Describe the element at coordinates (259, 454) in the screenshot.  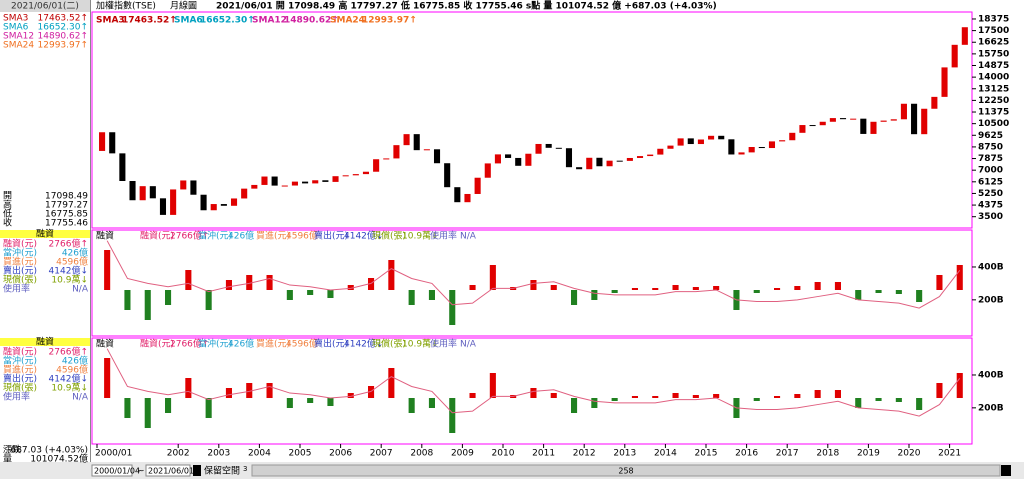
I see `x-tick-label: 2004` at that location.